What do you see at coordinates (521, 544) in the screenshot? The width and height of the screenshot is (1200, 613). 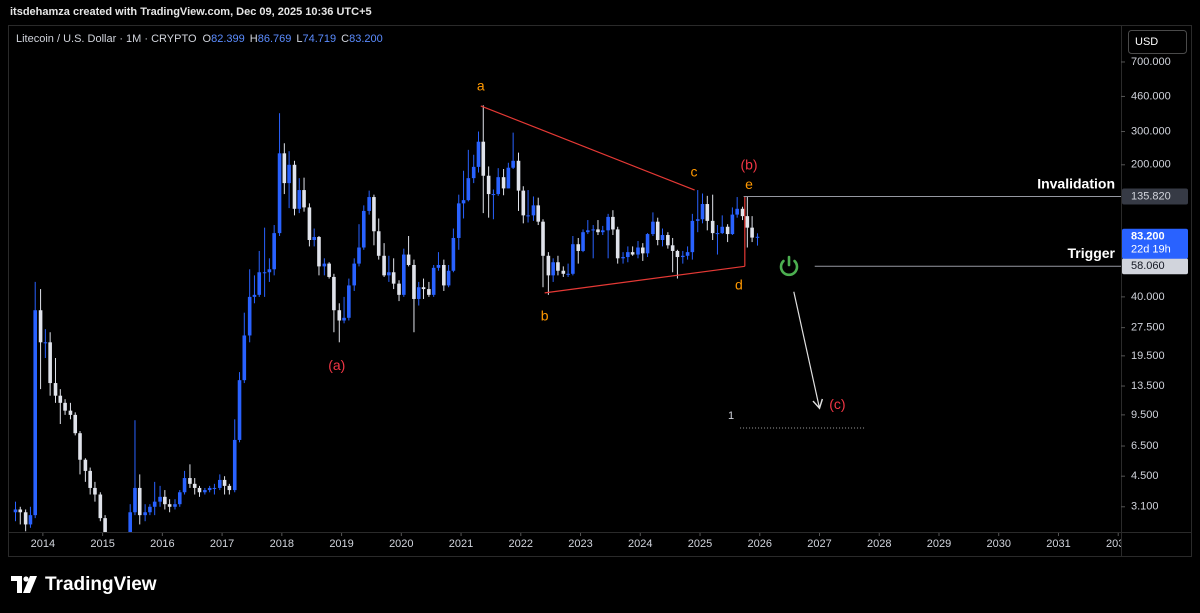 I see `x-tick-label: 2022` at bounding box center [521, 544].